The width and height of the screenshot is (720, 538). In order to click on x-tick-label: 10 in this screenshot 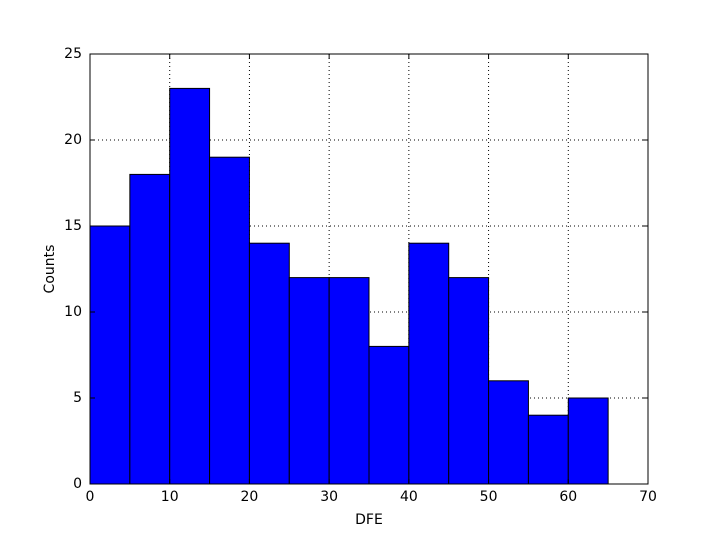, I will do `click(170, 497)`.